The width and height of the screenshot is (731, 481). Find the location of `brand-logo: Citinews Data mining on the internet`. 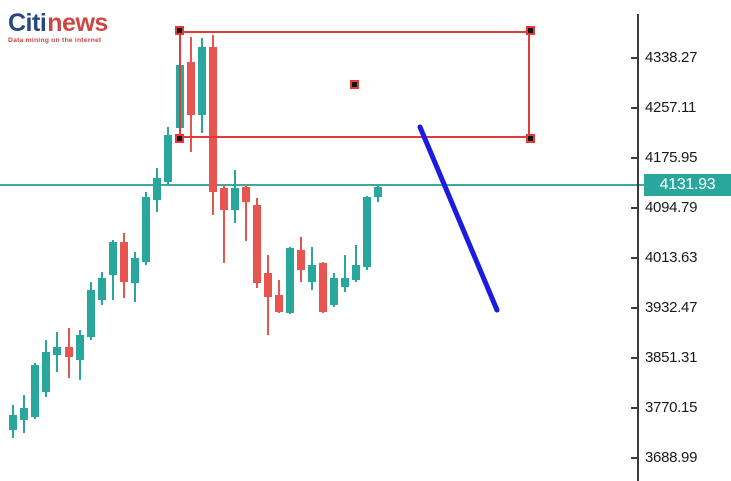

brand-logo: Citinews Data mining on the internet is located at coordinates (58, 28).